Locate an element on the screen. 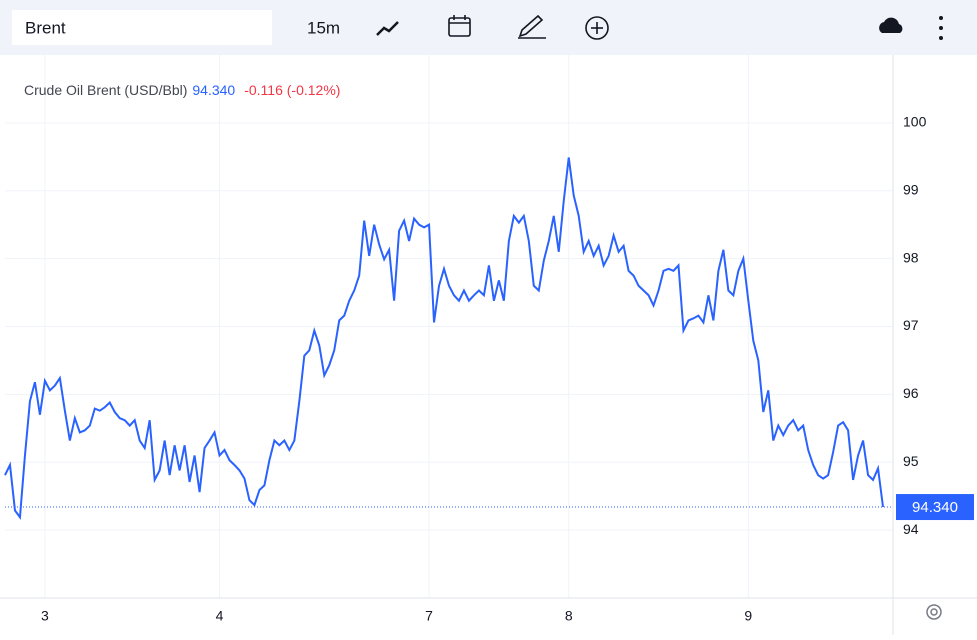 This screenshot has width=977, height=640. x-tick-label: 8 is located at coordinates (569, 616).